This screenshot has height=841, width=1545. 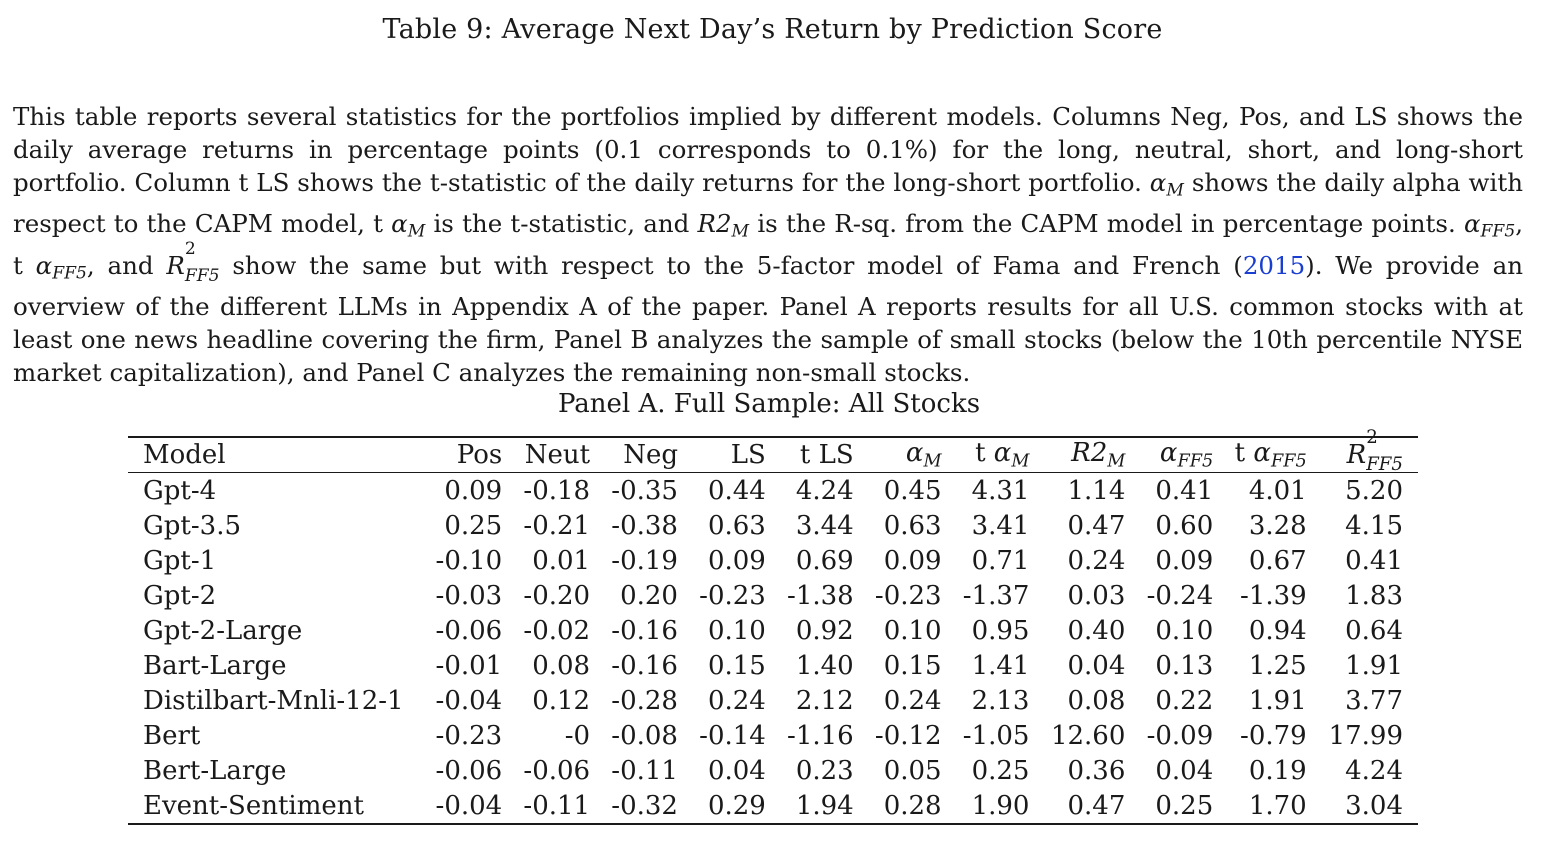 I want to click on cell-r2-m: 0.36, so click(x=1096, y=770).